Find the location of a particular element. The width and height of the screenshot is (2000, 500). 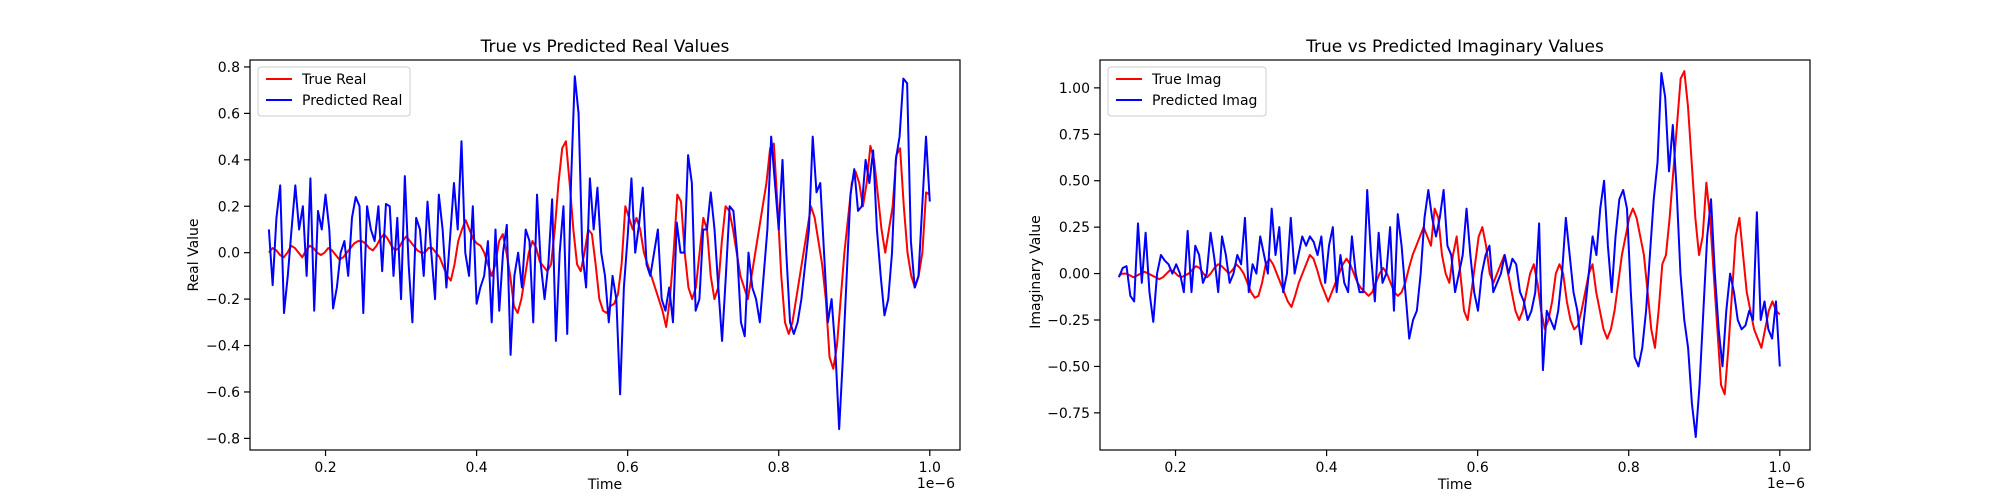

y-tick-label: −0.2 is located at coordinates (223, 300).